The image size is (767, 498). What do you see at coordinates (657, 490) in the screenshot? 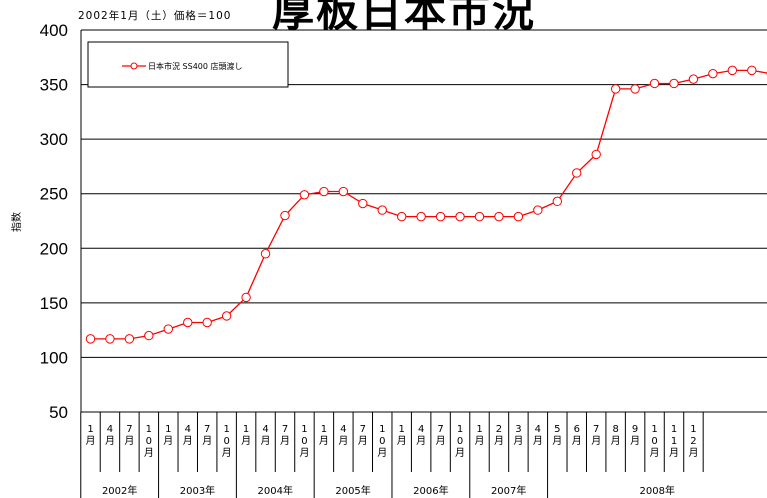
I see `x-year-label: 2008年` at bounding box center [657, 490].